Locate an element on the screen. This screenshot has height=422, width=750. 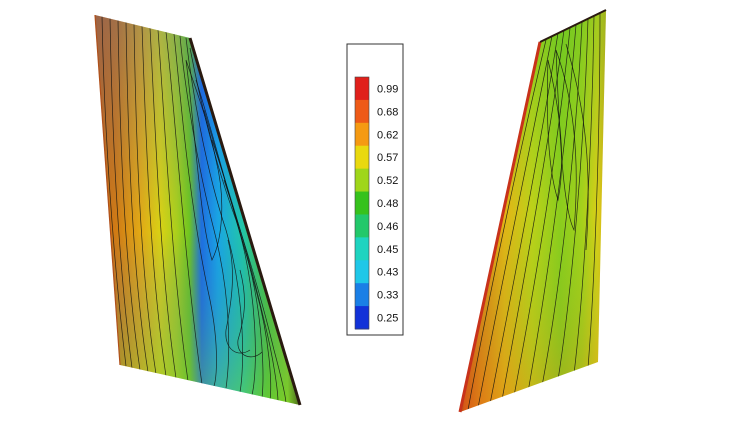
colorbar-border is located at coordinates (362, 203).